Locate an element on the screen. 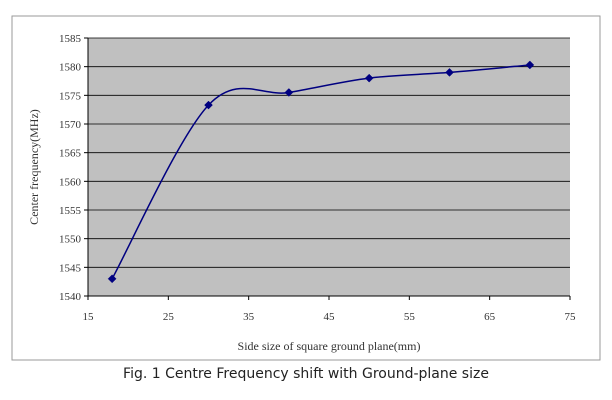  y-axis-label: Center frequency(MHz) is located at coordinates (34, 167).